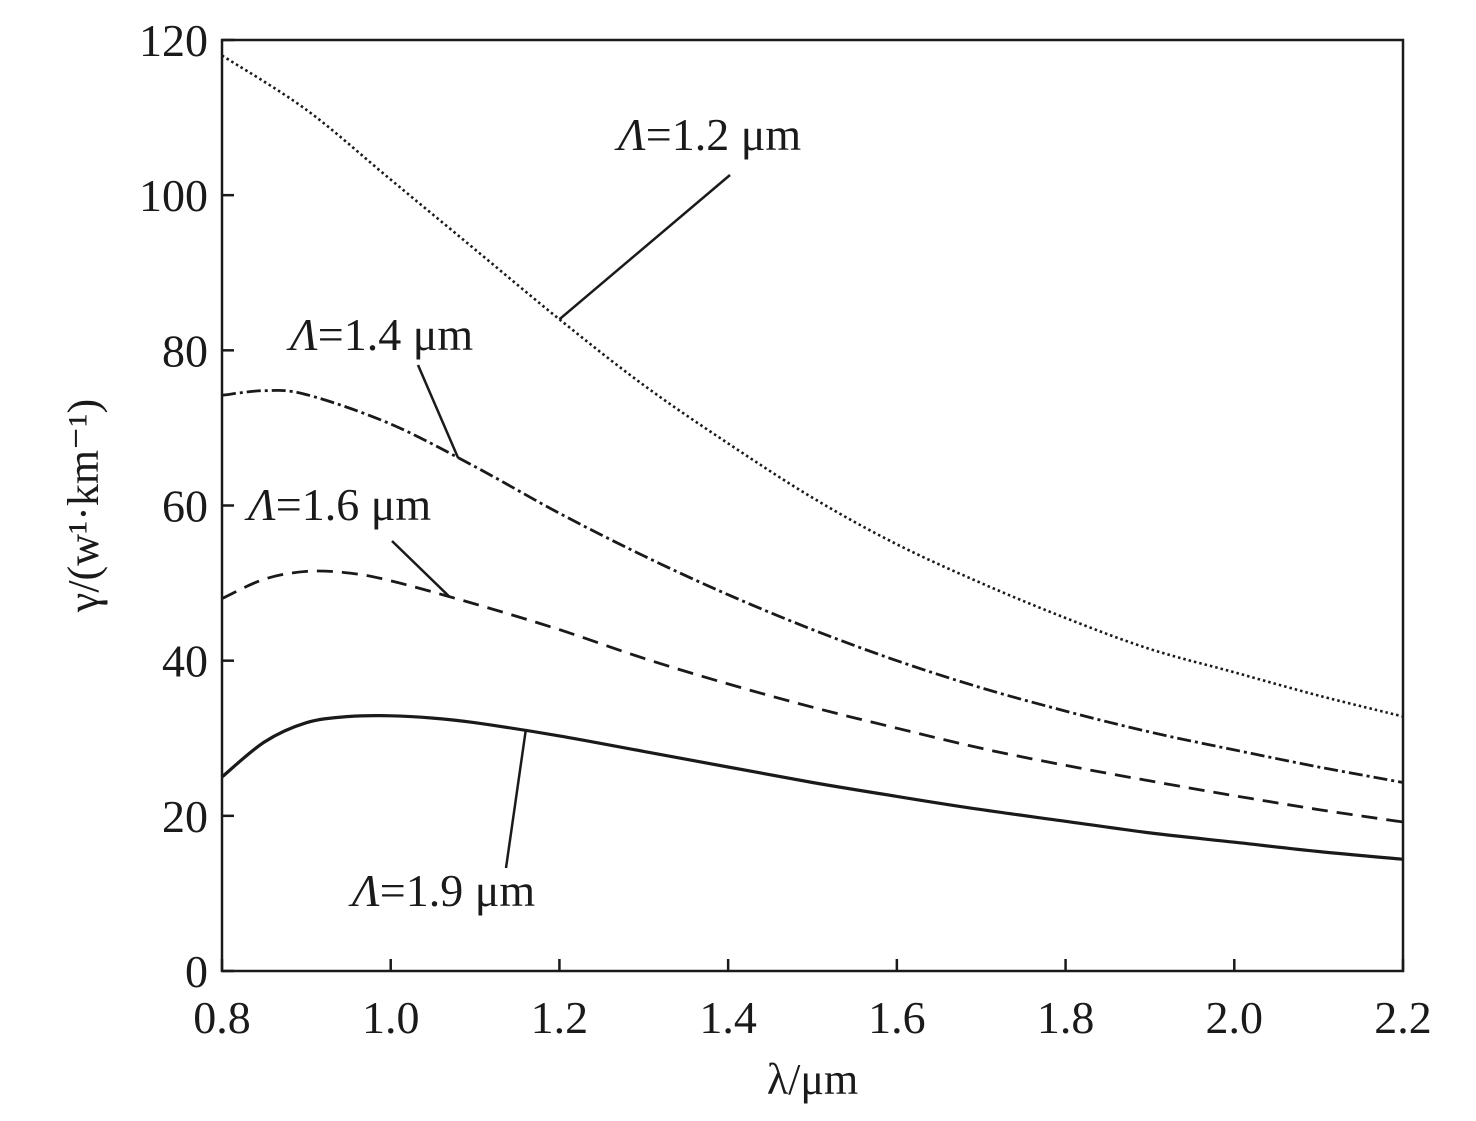 The image size is (1476, 1121). I want to click on annotation-label-4: Λ=1.9 μm, so click(441, 890).